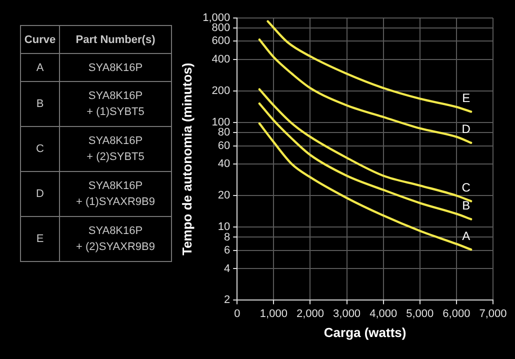  What do you see at coordinates (420, 314) in the screenshot?
I see `x-tick-label: 5,000` at bounding box center [420, 314].